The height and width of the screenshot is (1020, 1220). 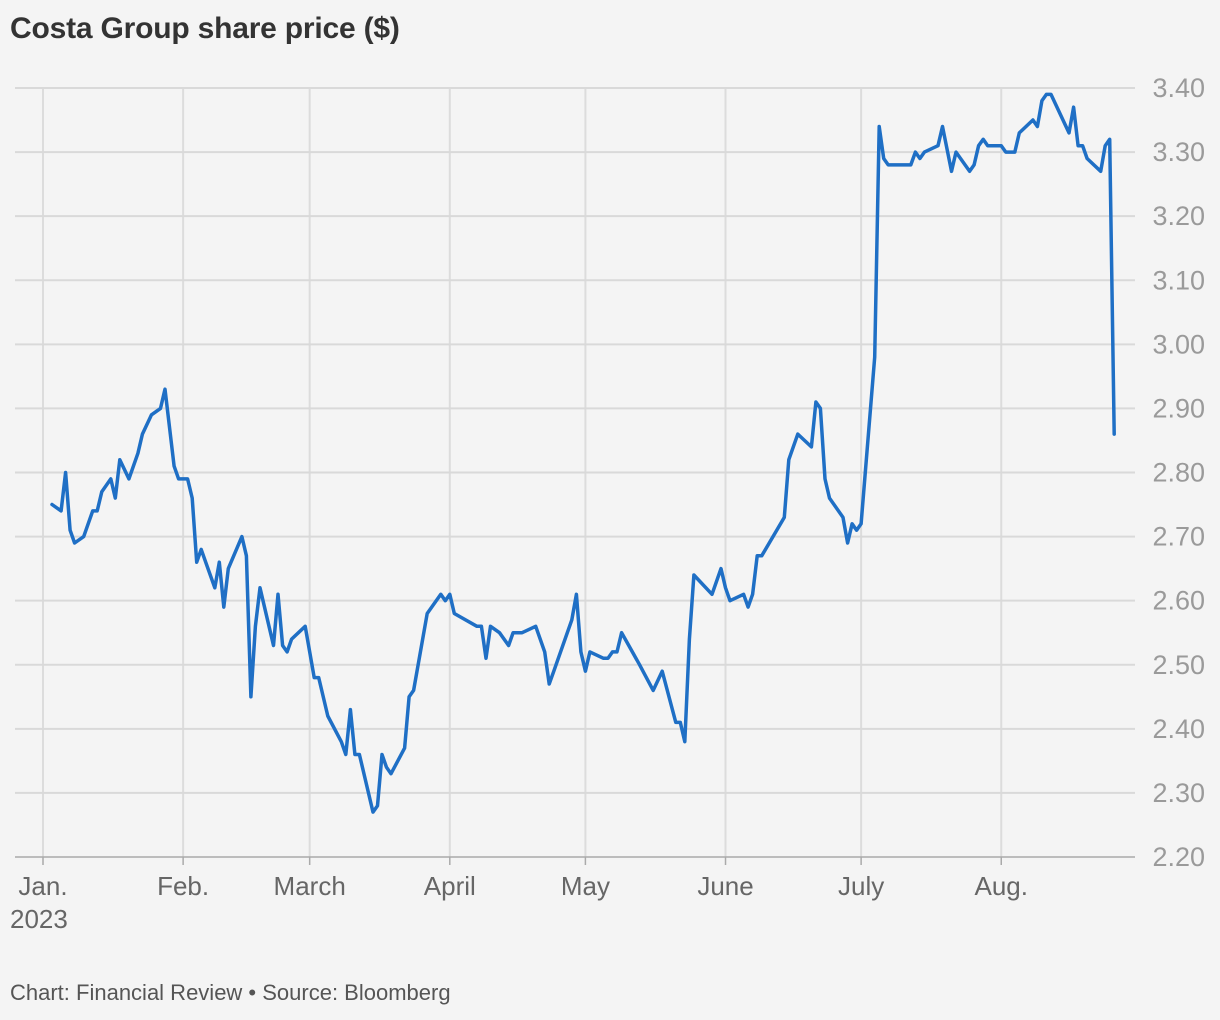 I want to click on y-tick-label: 2.20, so click(x=1178, y=857).